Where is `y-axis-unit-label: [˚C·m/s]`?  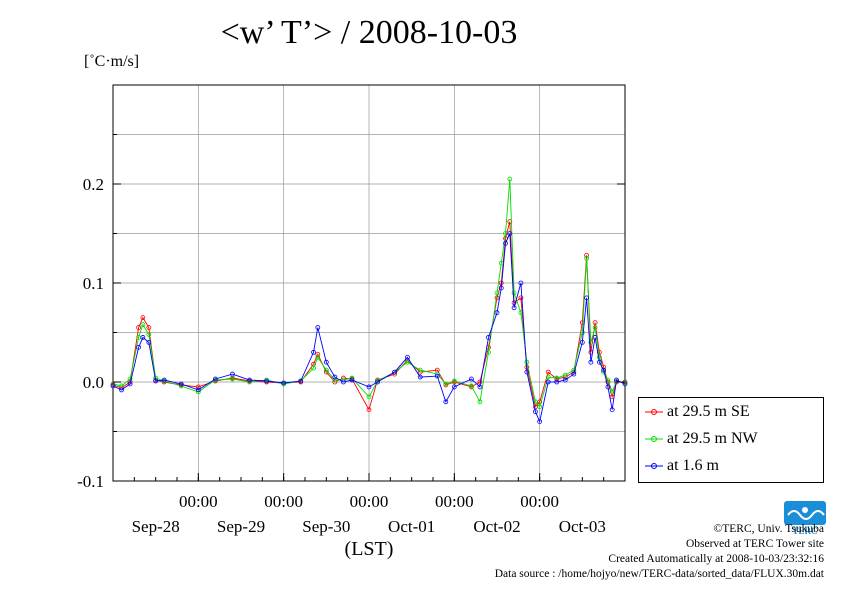 y-axis-unit-label: [˚C·m/s] is located at coordinates (112, 61).